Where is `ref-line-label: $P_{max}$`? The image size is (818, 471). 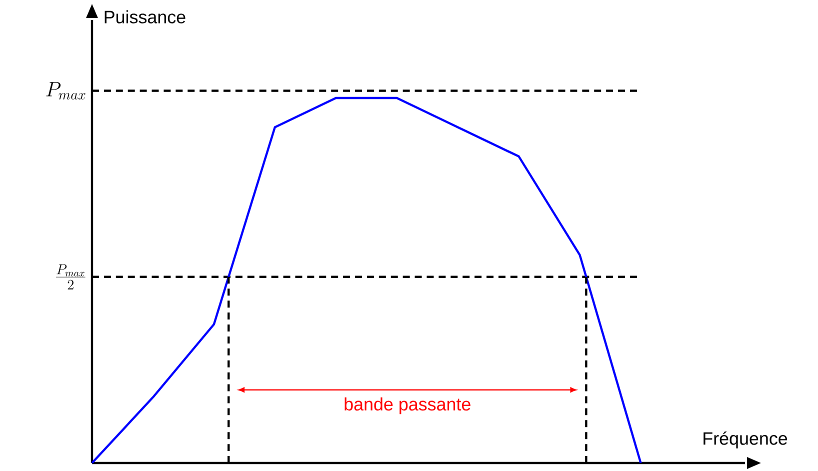 ref-line-label: $P_{max}$ is located at coordinates (66, 91).